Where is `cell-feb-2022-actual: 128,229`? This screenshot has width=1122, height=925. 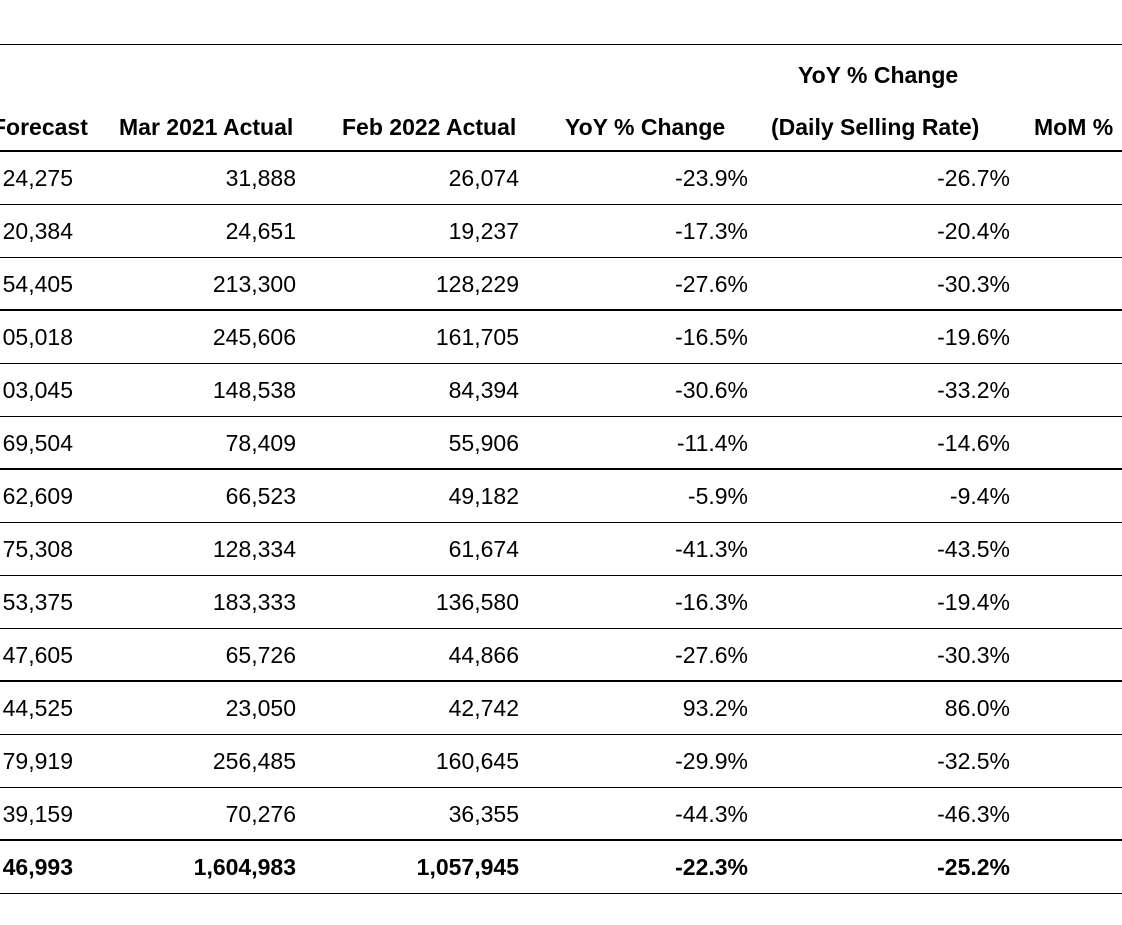
cell-feb-2022-actual: 128,229 is located at coordinates (477, 284).